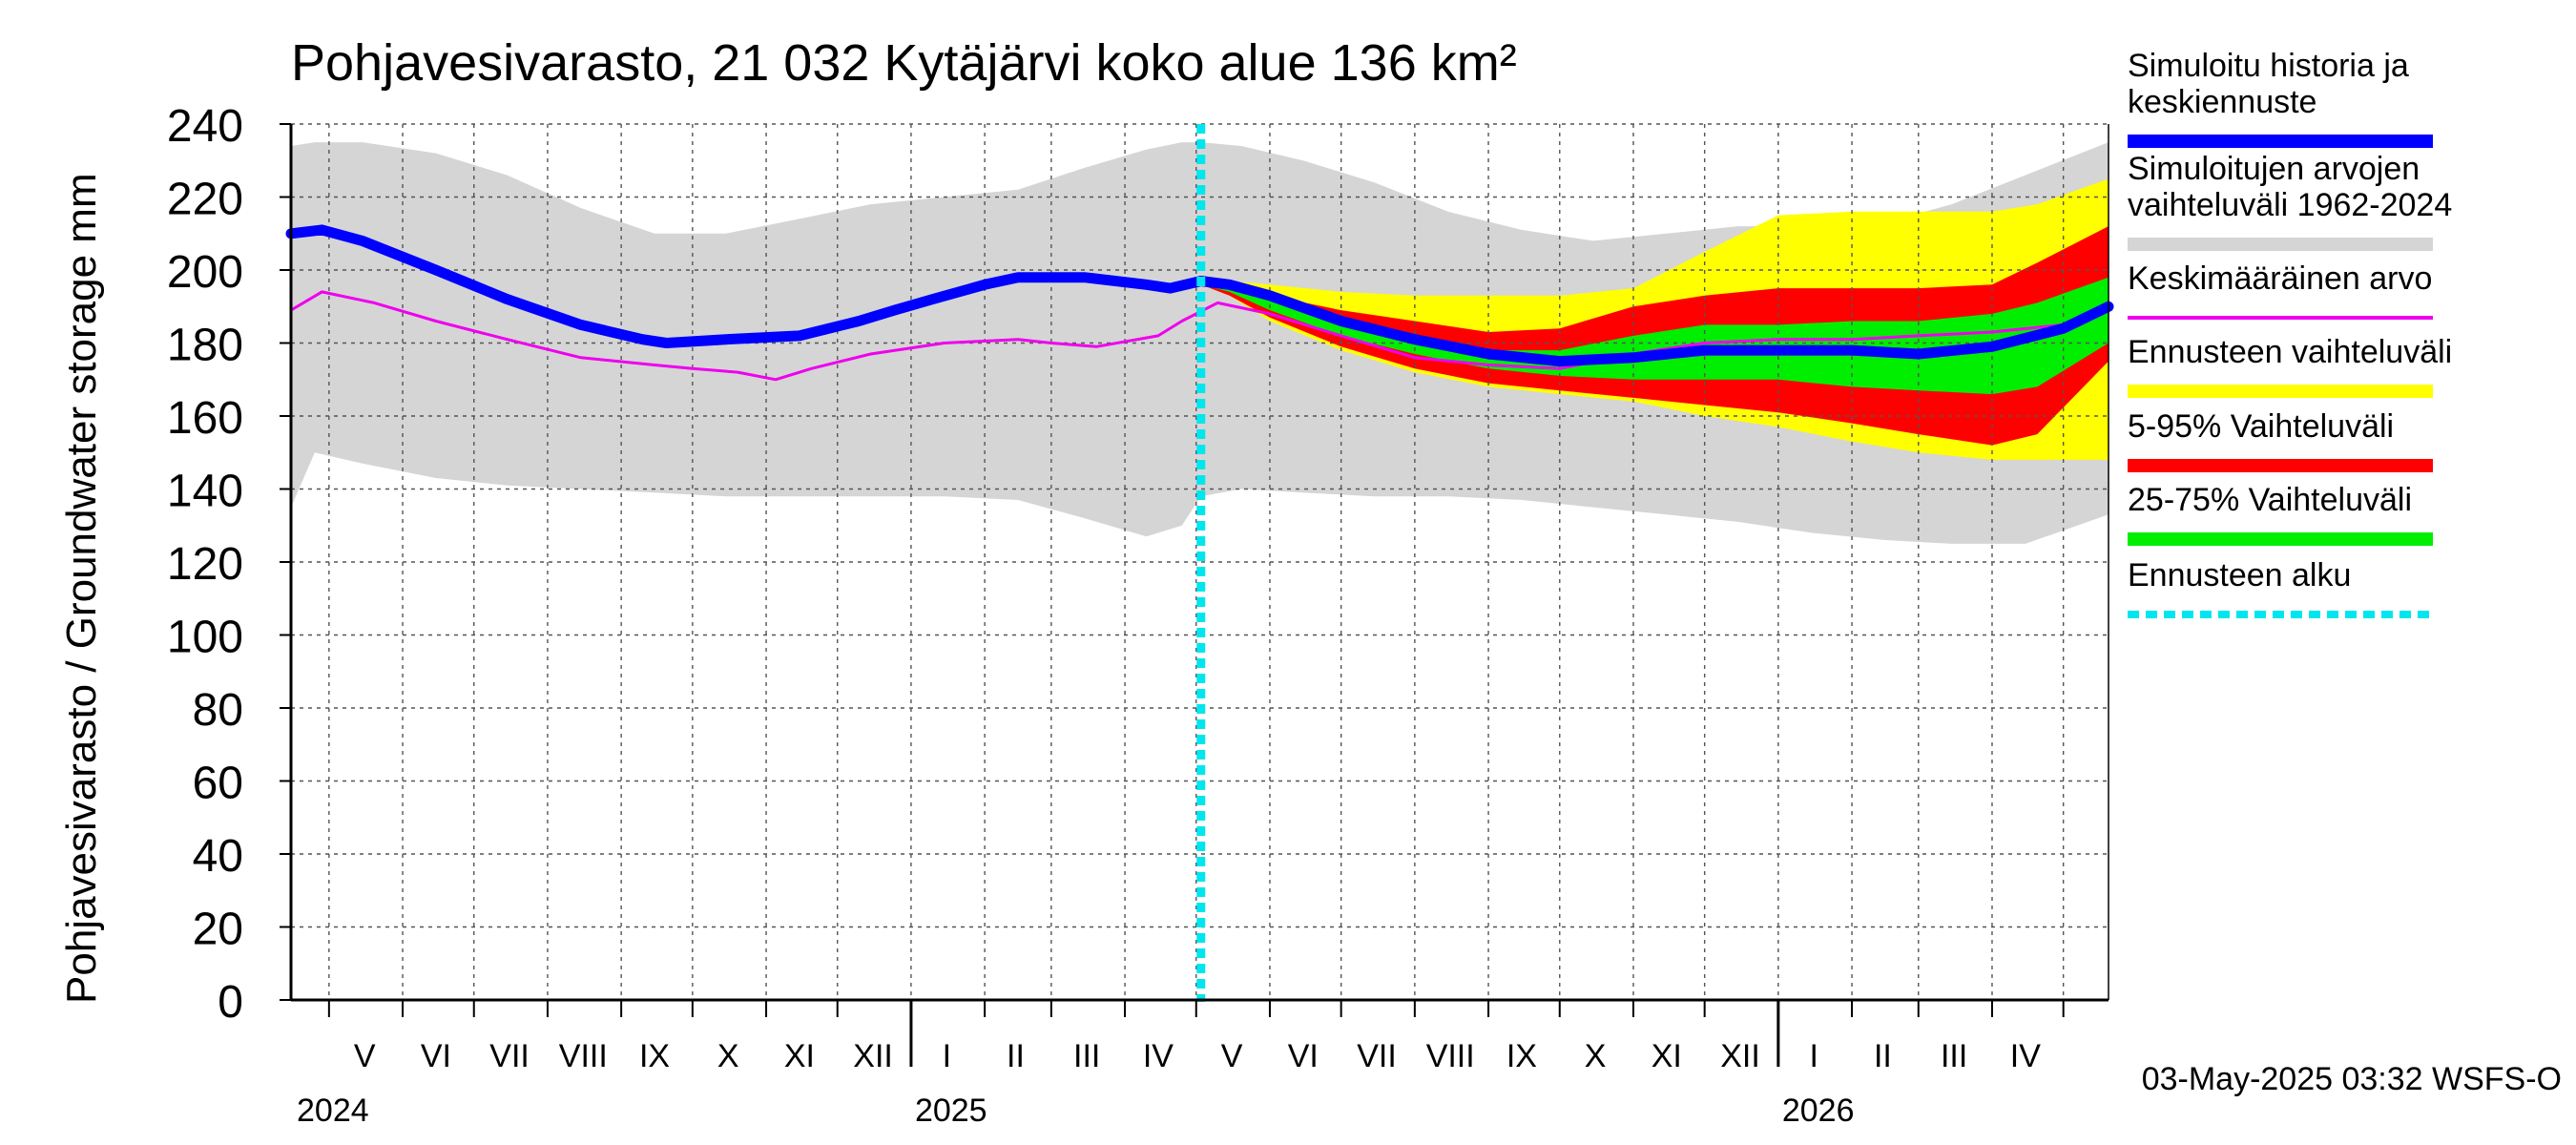 This screenshot has height=1145, width=2576. I want to click on legend-label-line: vaihteluväli 1962-2024, so click(2290, 205).